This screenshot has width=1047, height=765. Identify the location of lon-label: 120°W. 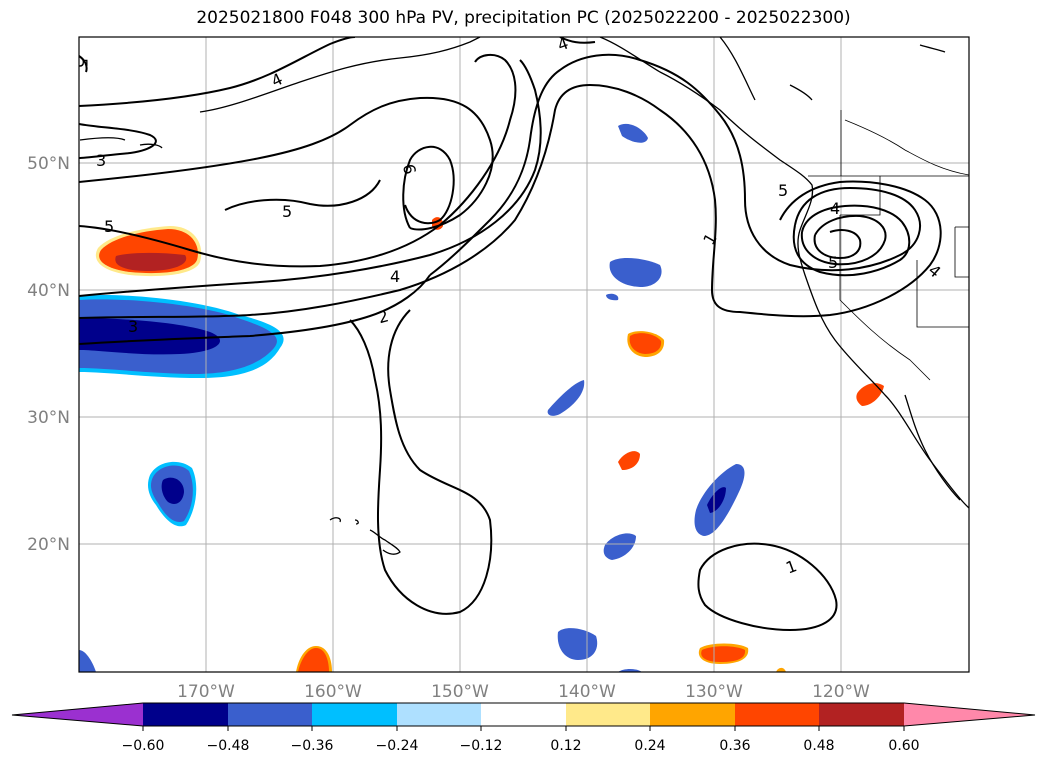
(841, 692).